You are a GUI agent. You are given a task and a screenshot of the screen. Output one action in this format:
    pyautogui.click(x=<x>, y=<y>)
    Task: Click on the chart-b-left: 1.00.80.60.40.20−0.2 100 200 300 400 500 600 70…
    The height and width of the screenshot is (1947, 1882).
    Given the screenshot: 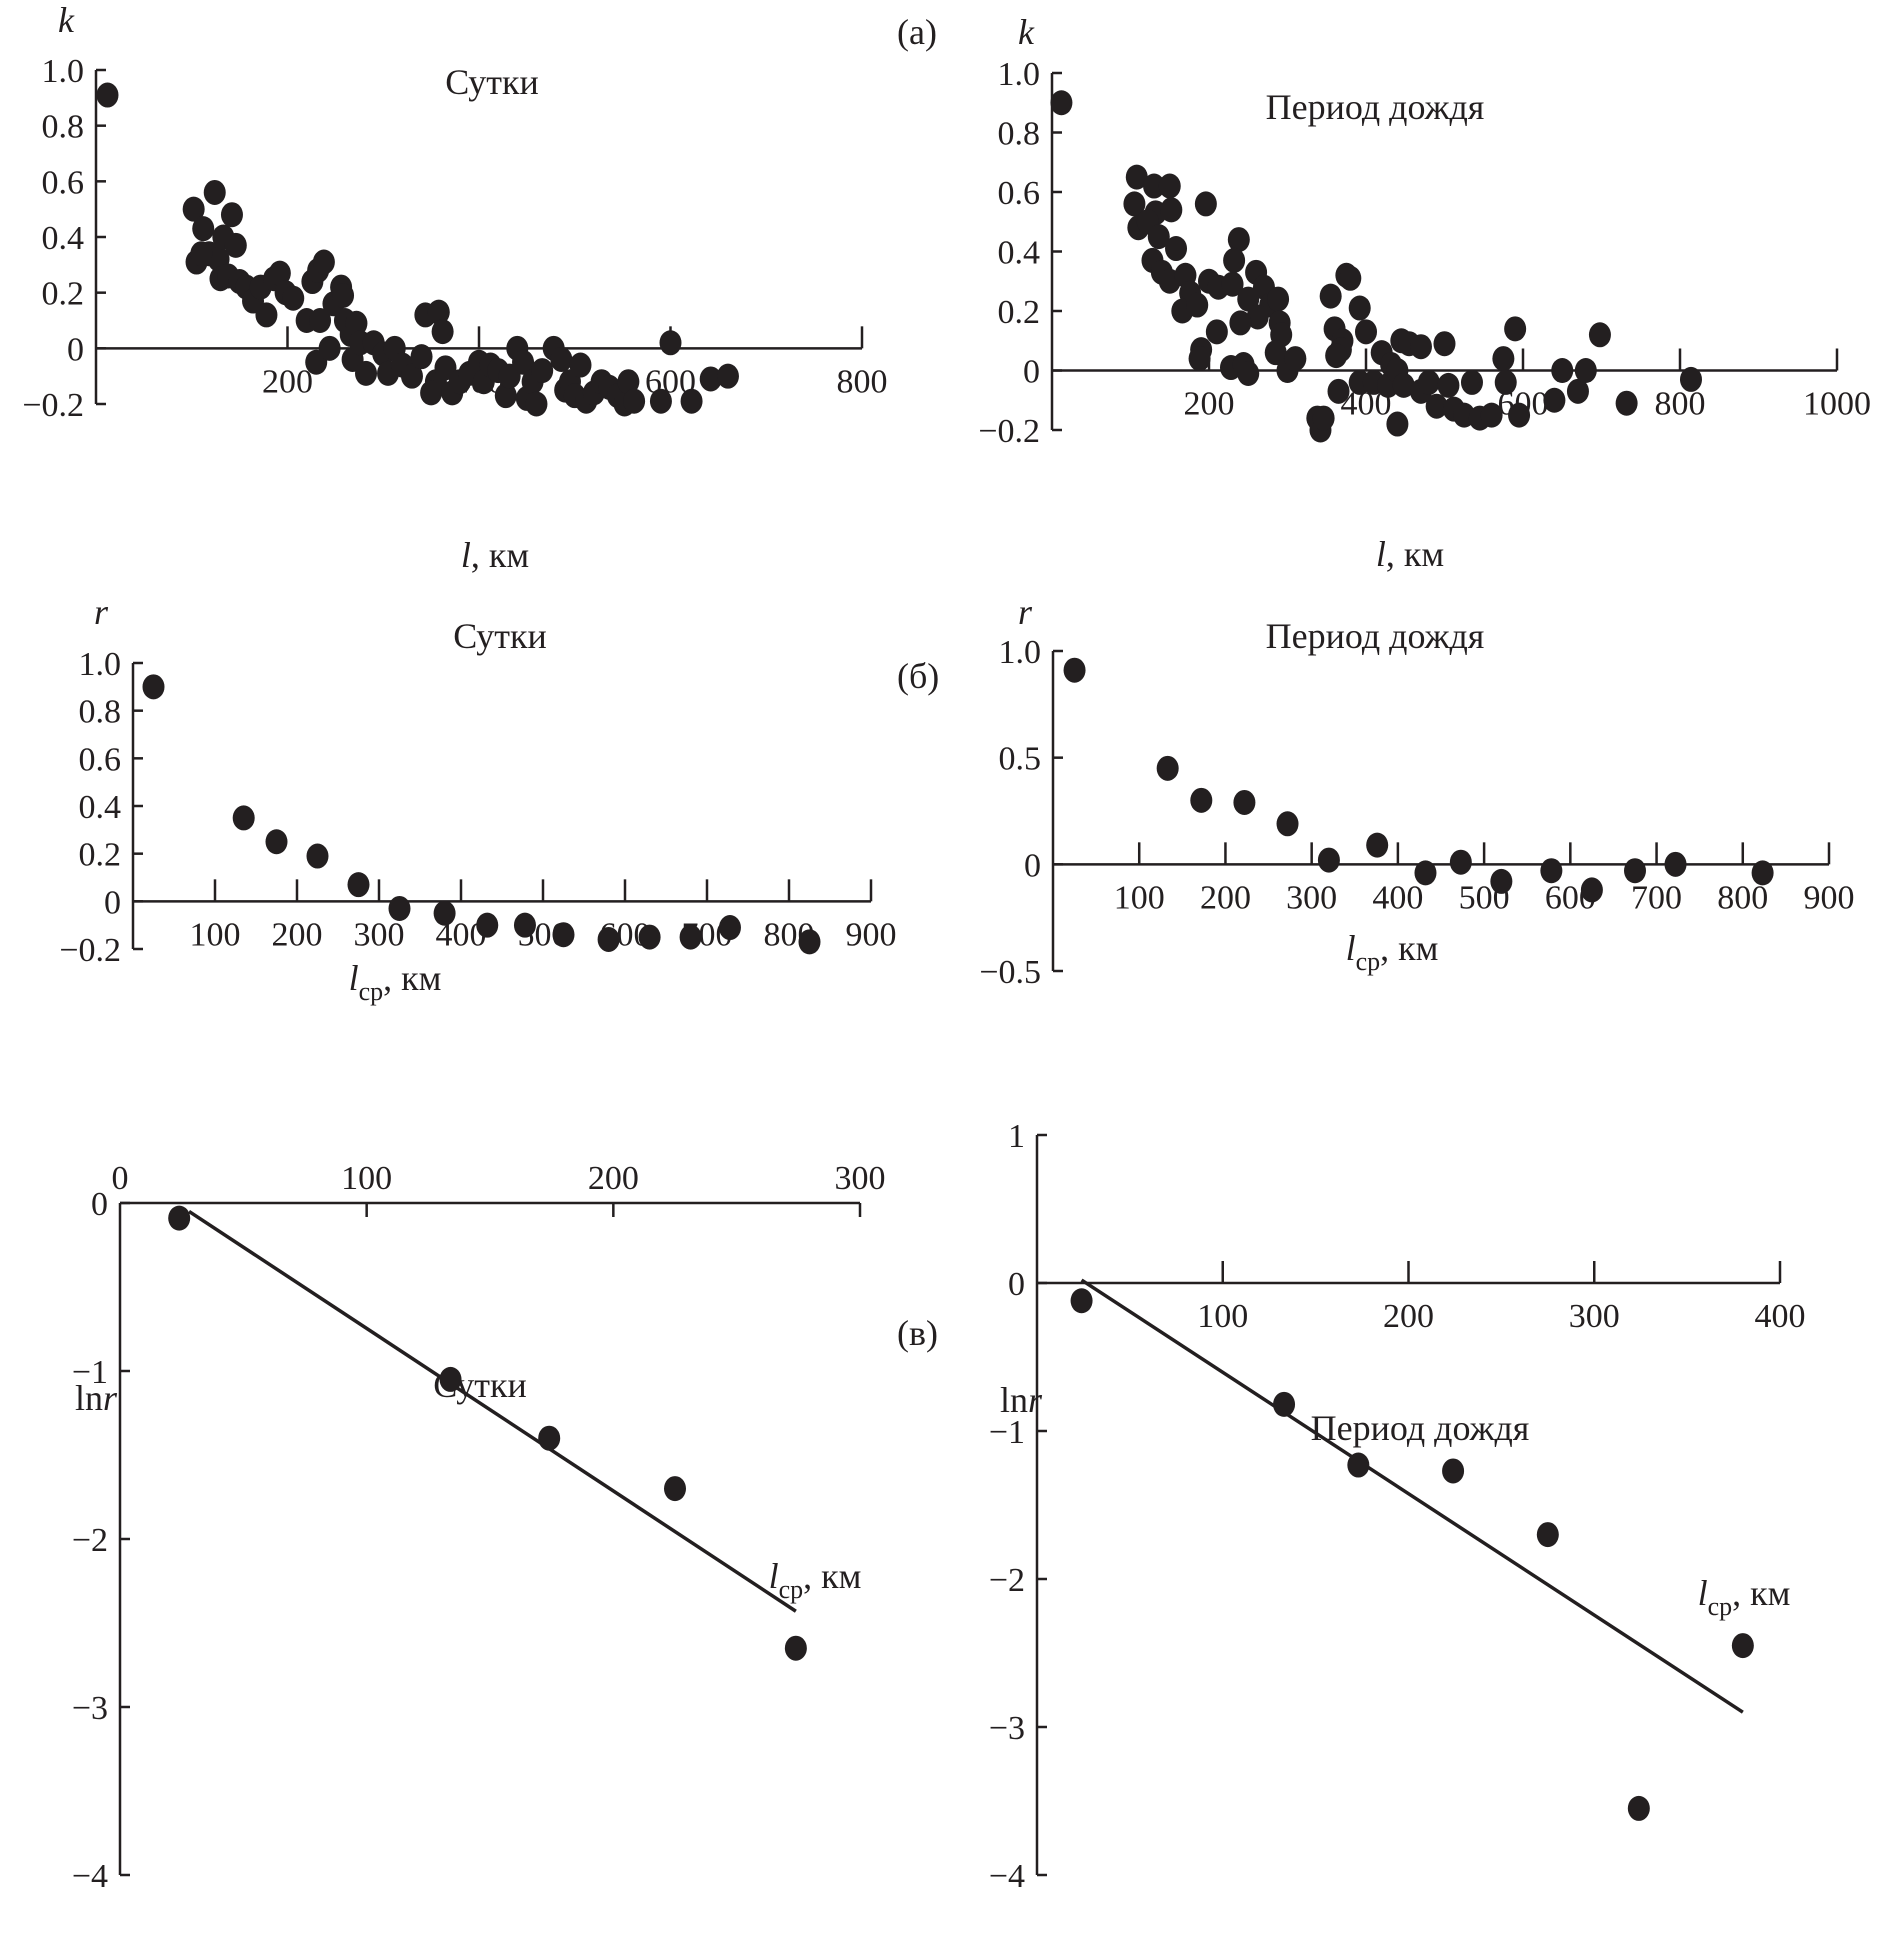 What is the action you would take?
    pyautogui.click(x=477, y=799)
    